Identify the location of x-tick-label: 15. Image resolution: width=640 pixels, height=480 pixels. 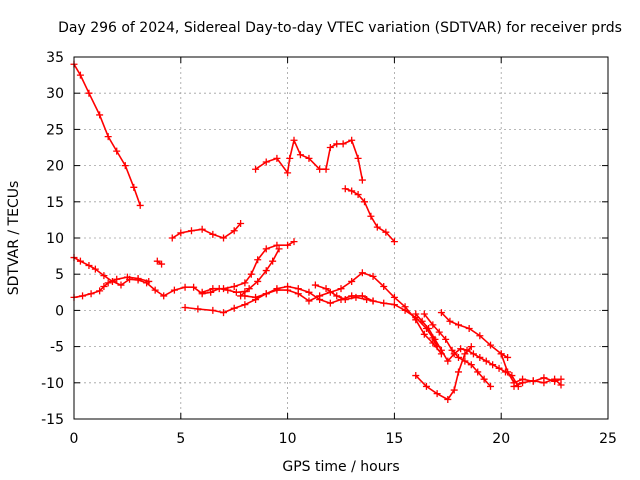
(394, 439).